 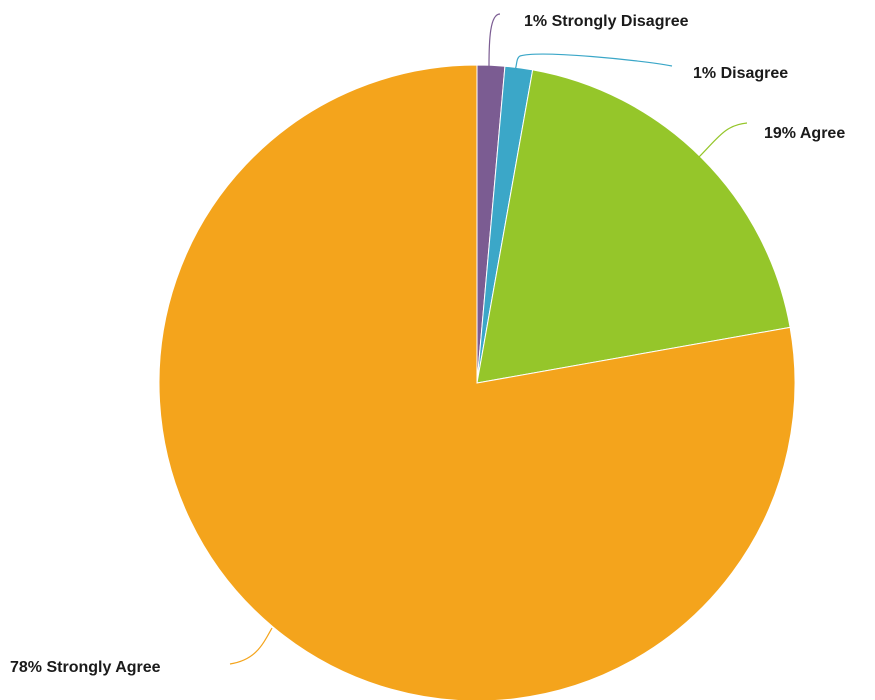 What do you see at coordinates (804, 133) in the screenshot?
I see `slice-label-agree: 19% Agree` at bounding box center [804, 133].